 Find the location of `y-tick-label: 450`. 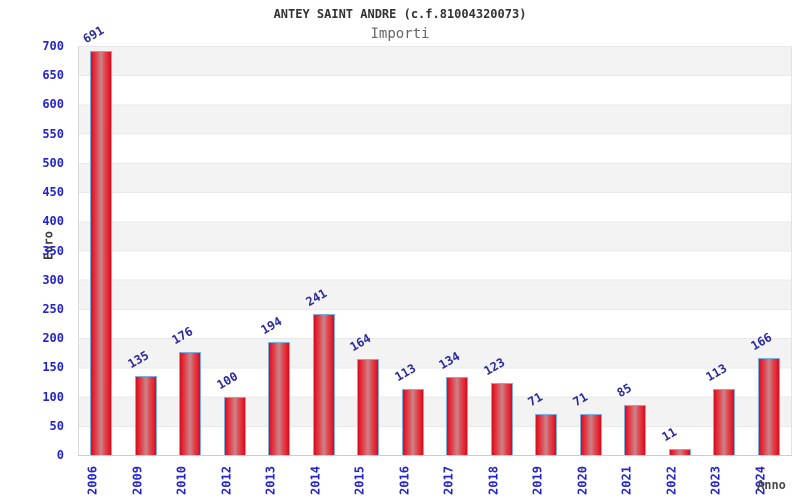

y-tick-label: 450 is located at coordinates (53, 192).